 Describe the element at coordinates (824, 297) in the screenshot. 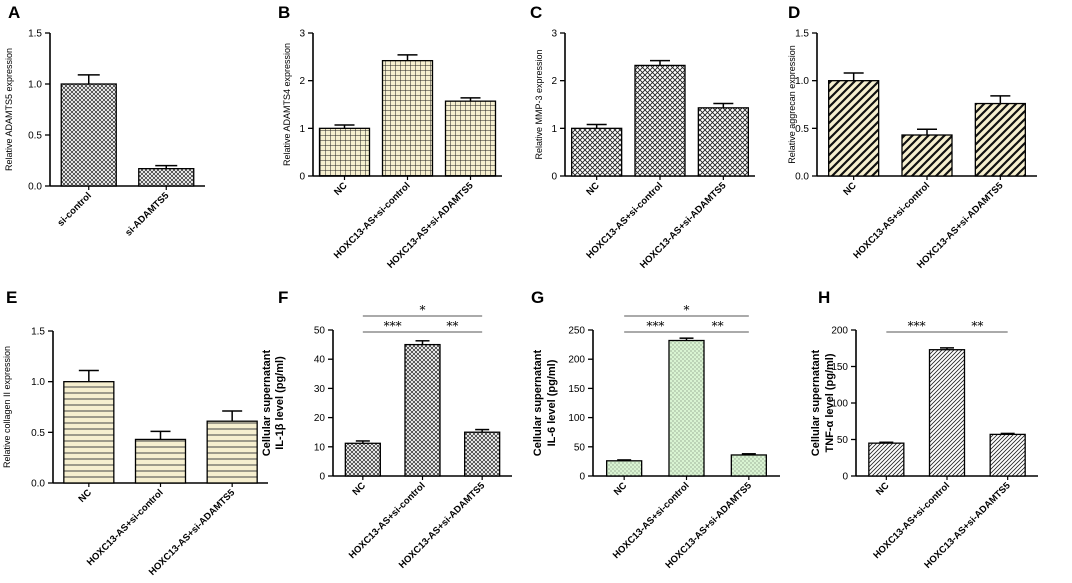

I see `panel-label: H` at that location.